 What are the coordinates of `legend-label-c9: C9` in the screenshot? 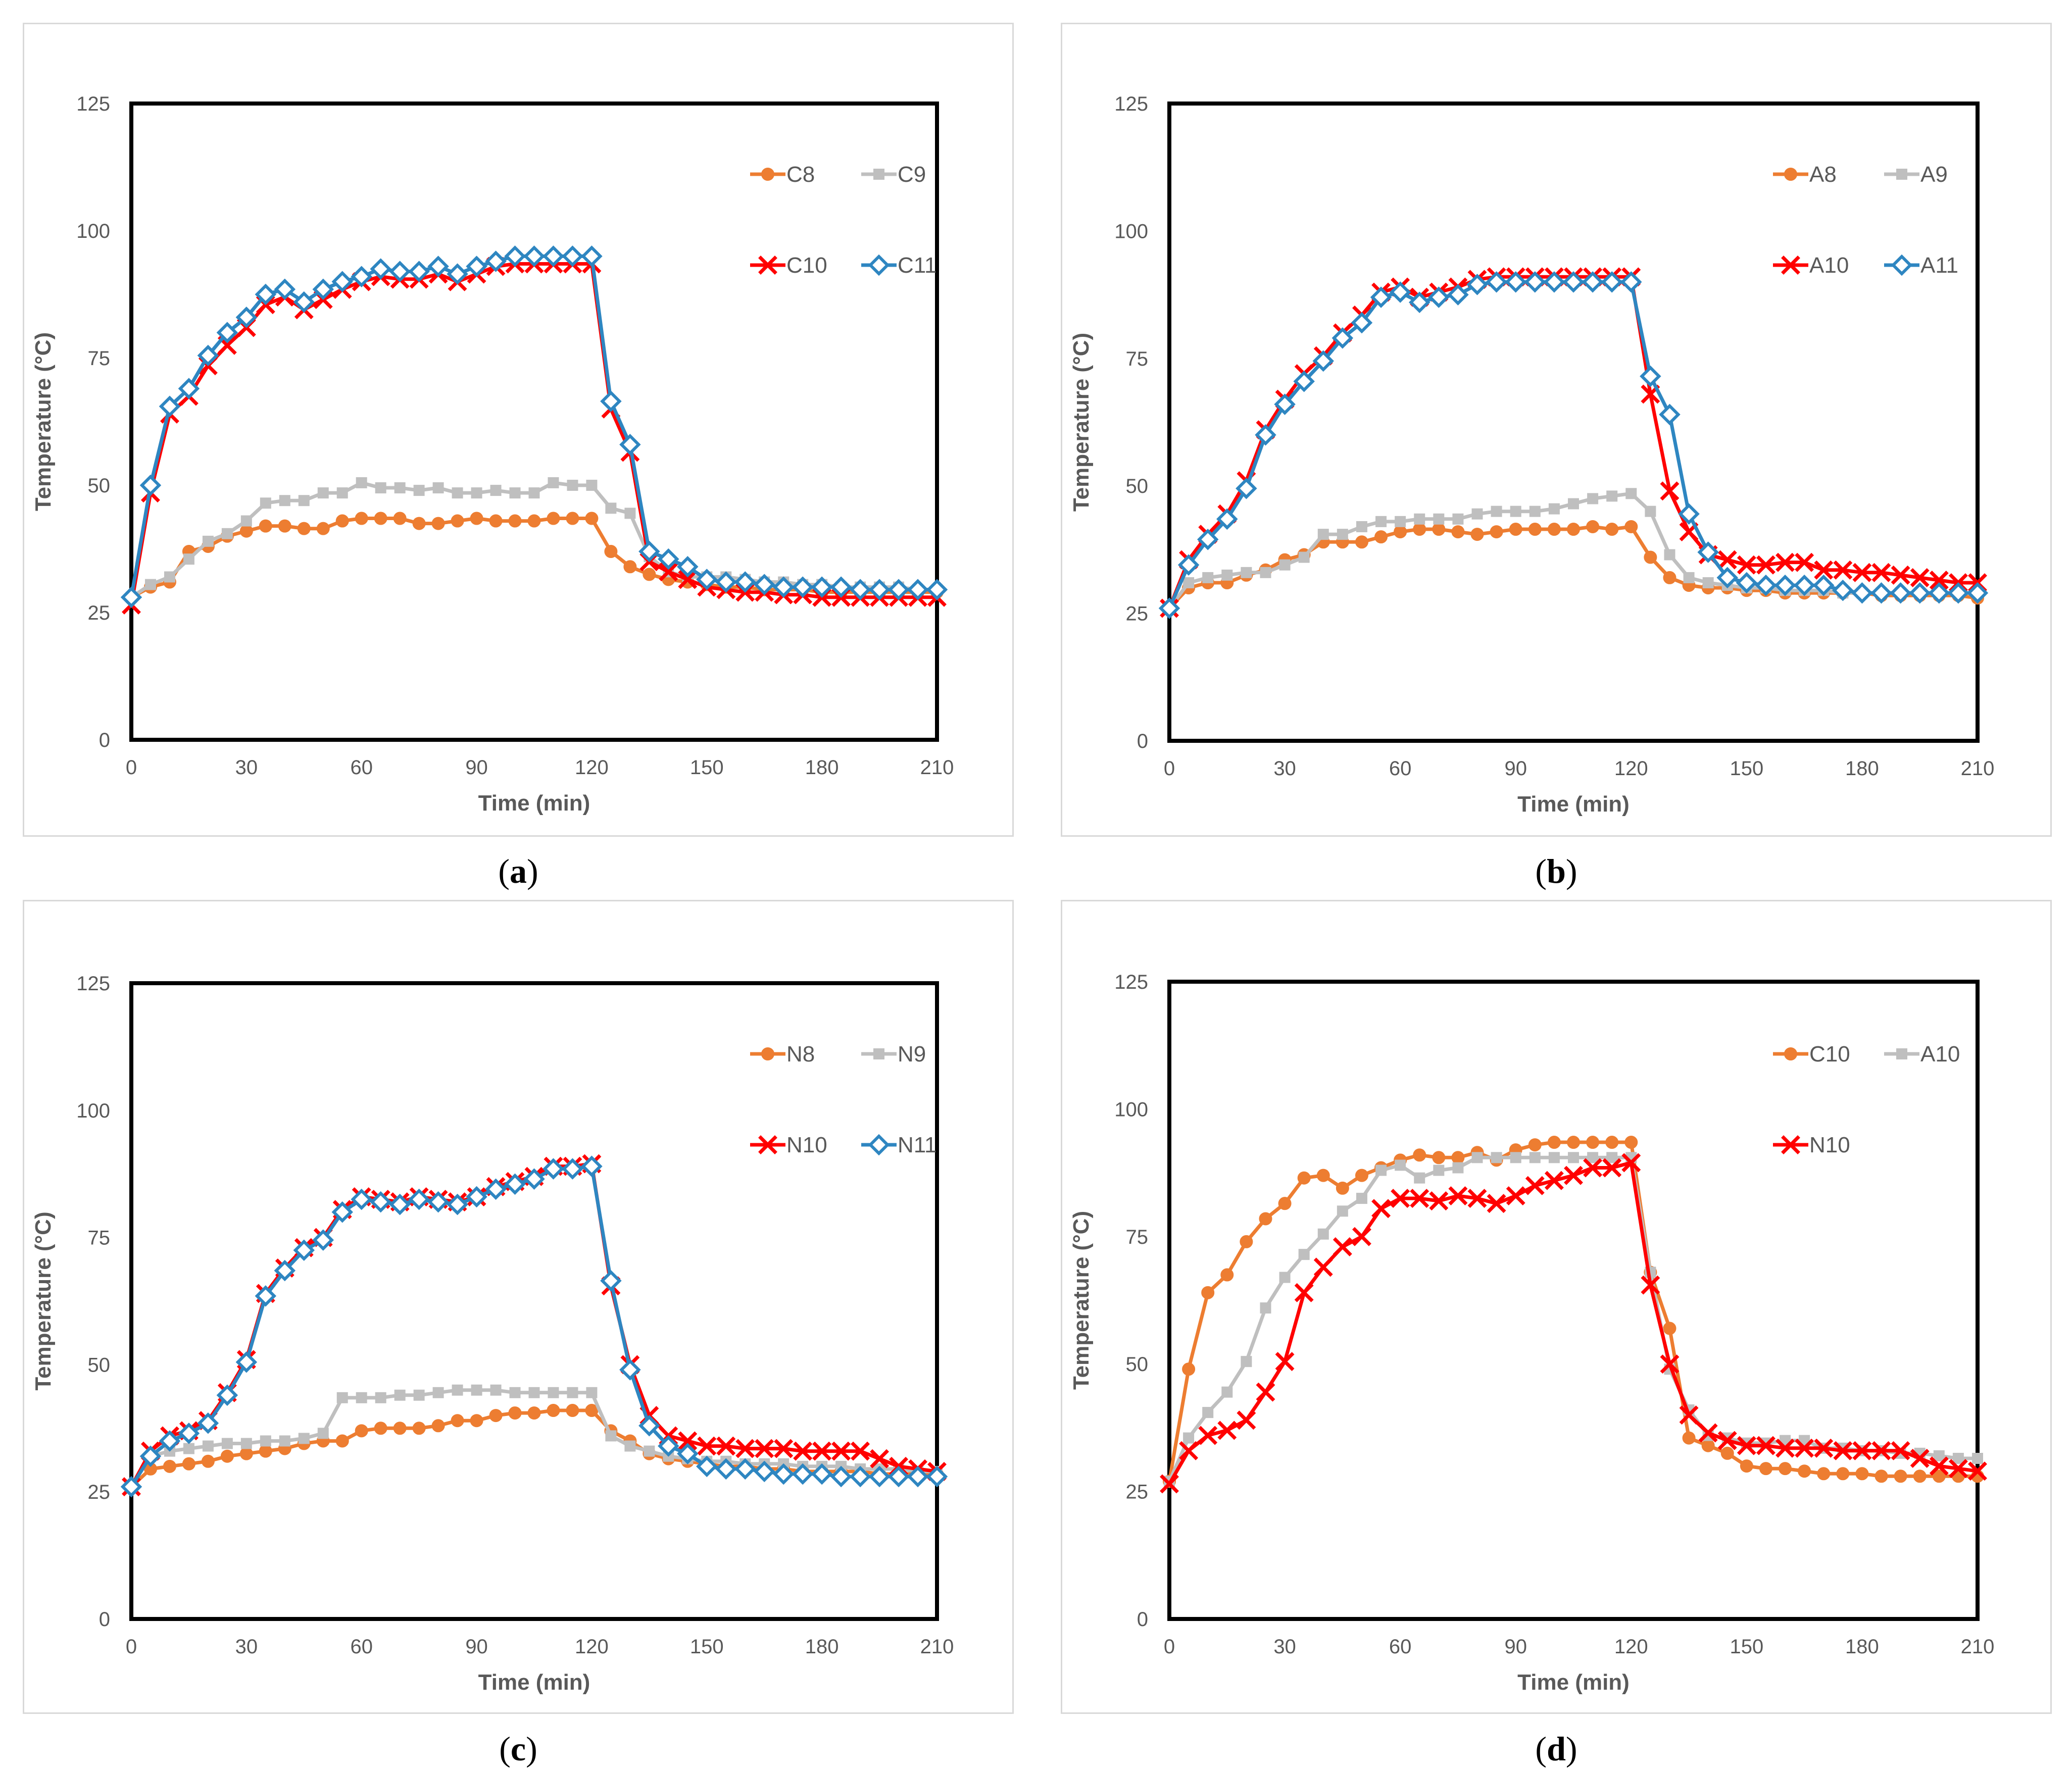 It's located at (912, 174).